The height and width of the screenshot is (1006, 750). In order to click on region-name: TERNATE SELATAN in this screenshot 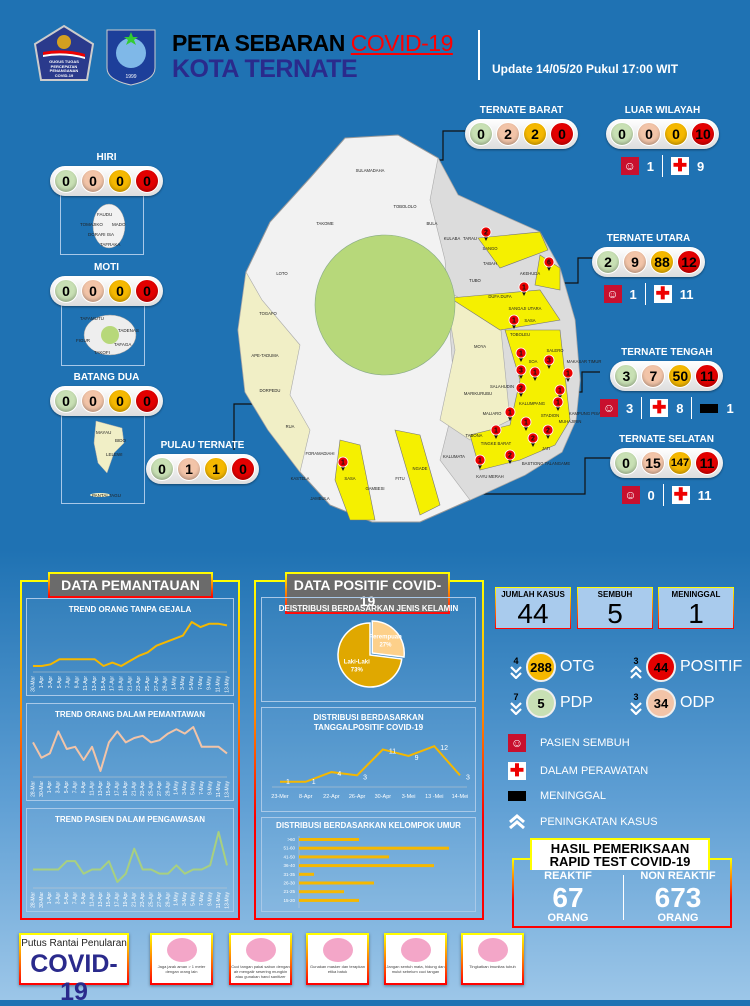, I will do `click(666, 439)`.